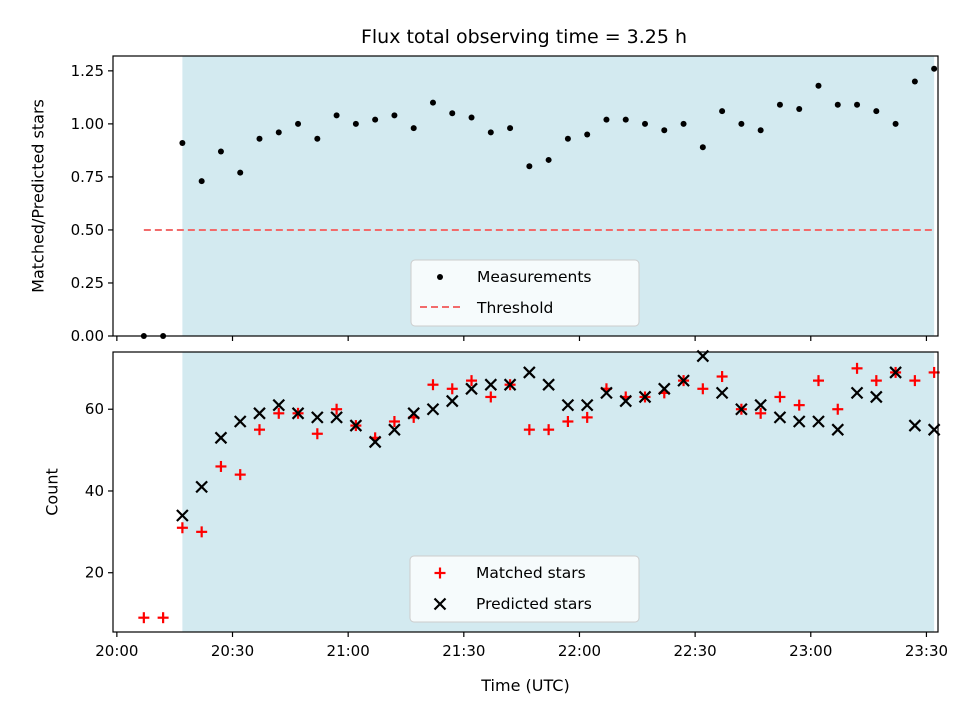 The image size is (960, 720). I want to click on bottom-x-tick-label: 22:30, so click(695, 651).